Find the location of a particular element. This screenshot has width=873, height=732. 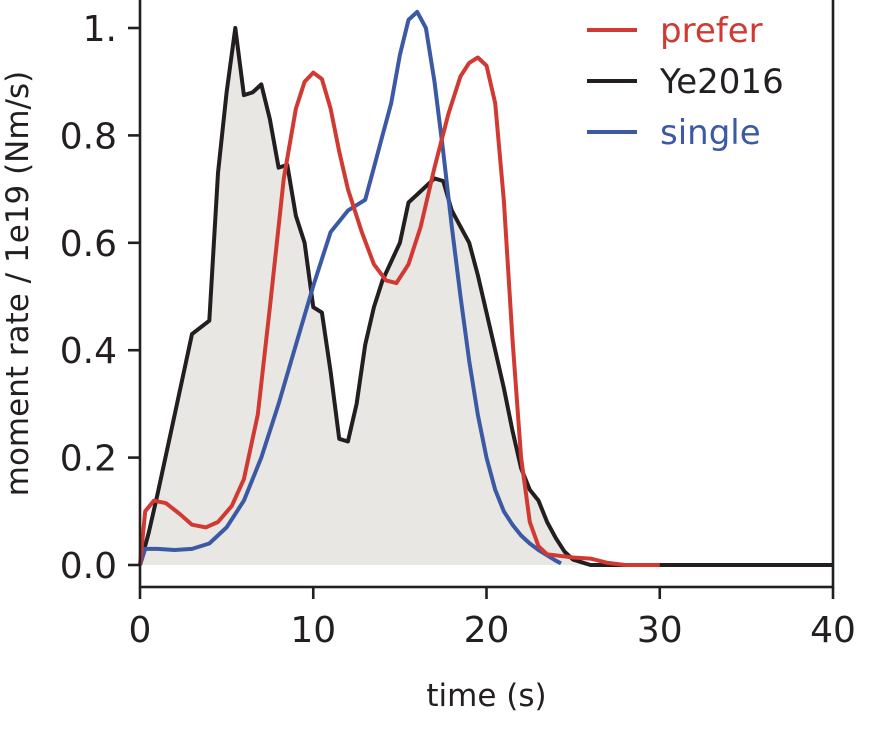

legend-item-single: single is located at coordinates (674, 133).